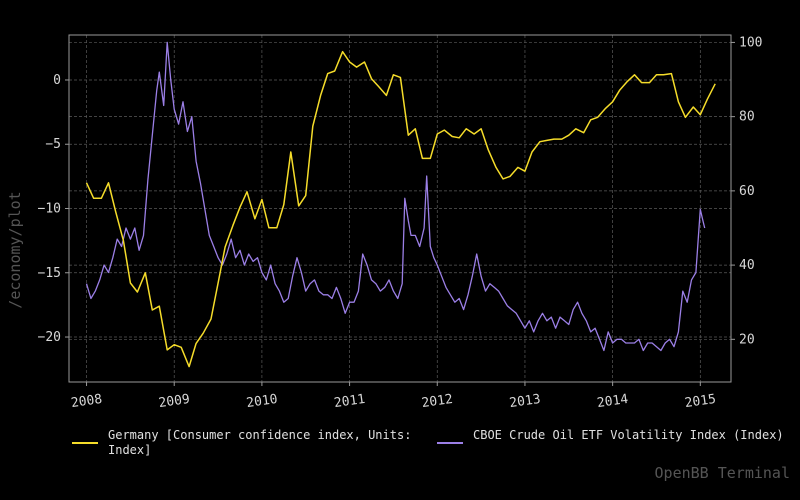  I want to click on x-tick-label: 2011, so click(349, 401).